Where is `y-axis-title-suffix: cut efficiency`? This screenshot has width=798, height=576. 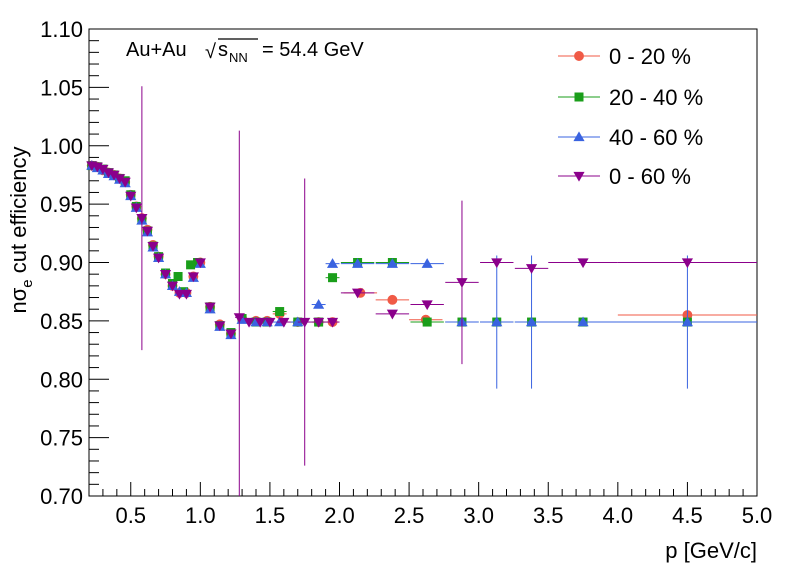
y-axis-title-suffix: cut efficiency is located at coordinates (18, 212).